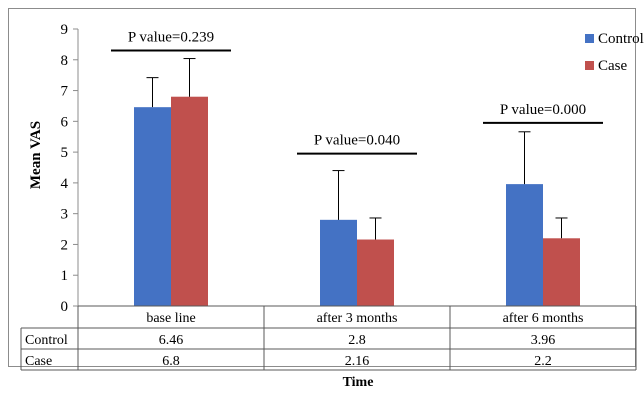 The height and width of the screenshot is (395, 644). What do you see at coordinates (171, 340) in the screenshot?
I see `table-cell: 6.46` at bounding box center [171, 340].